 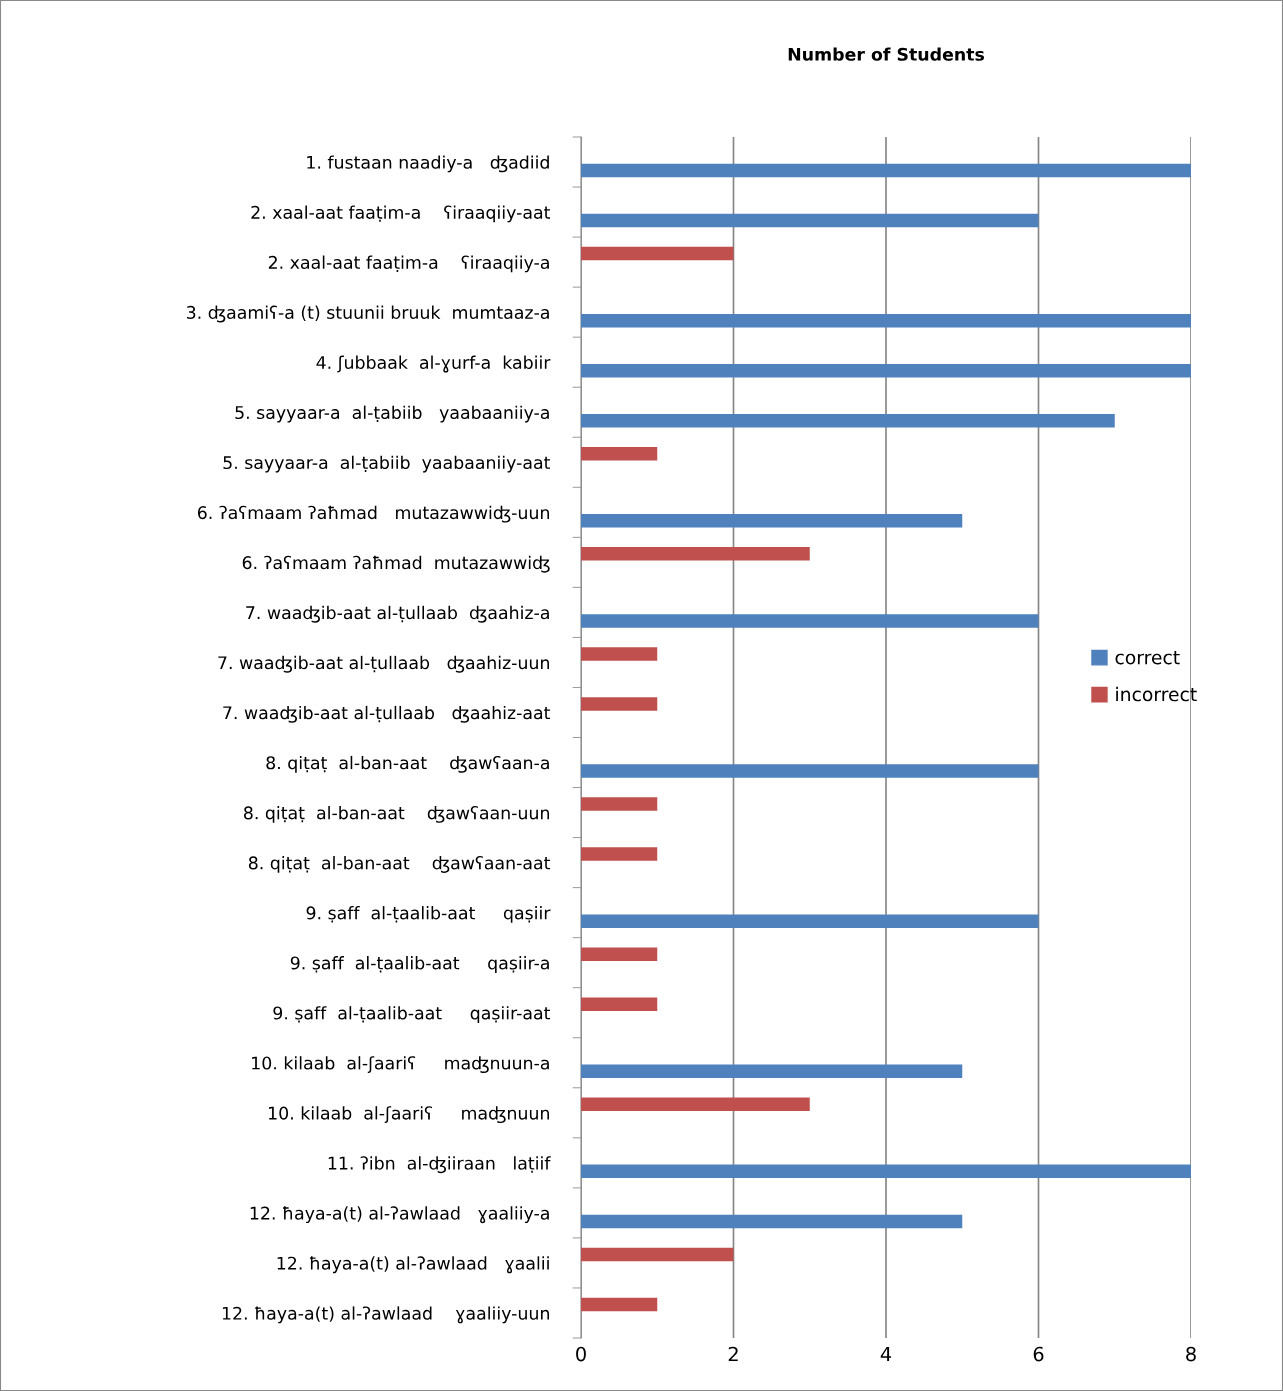 I want to click on y-tick-label: 8. qiṭaṭ al-ban-aat ʤawʕaan-uun, so click(x=396, y=814).